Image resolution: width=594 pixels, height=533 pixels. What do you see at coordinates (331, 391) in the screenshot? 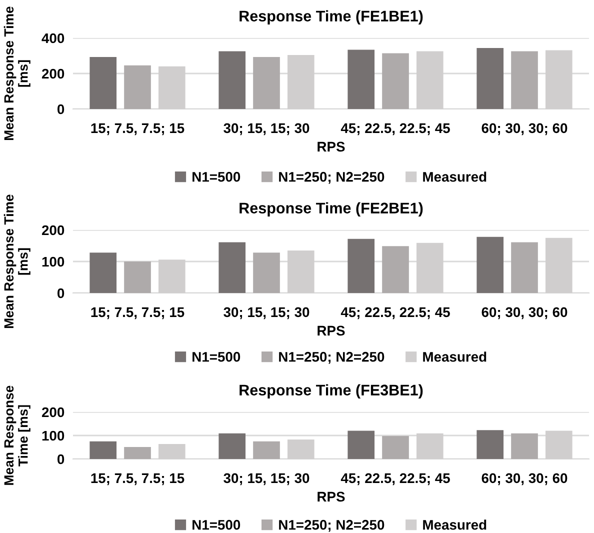
I see `chart-title: Response Time (FE3BE1)` at bounding box center [331, 391].